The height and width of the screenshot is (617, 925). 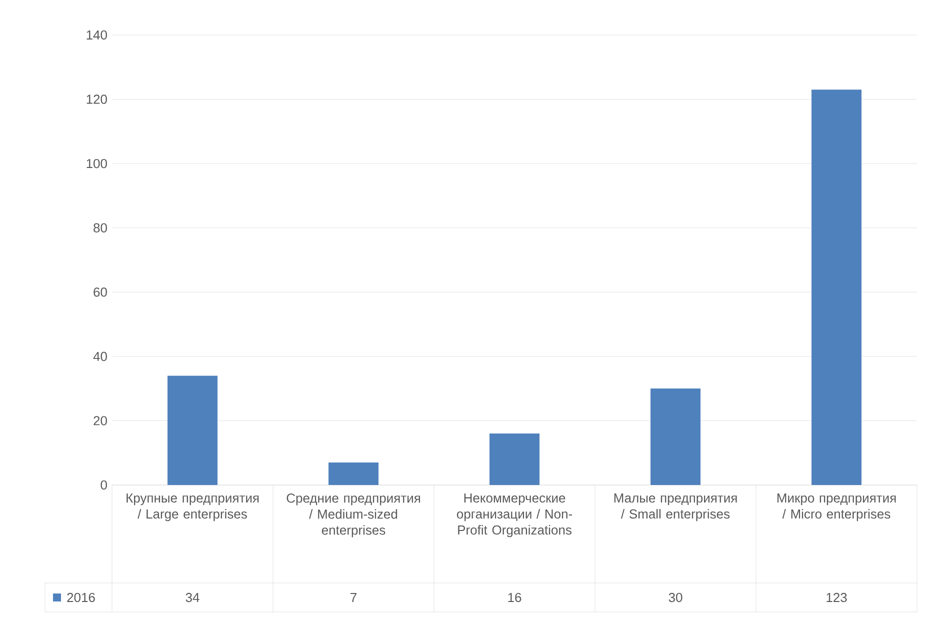 What do you see at coordinates (353, 597) in the screenshot?
I see `data-label: 7` at bounding box center [353, 597].